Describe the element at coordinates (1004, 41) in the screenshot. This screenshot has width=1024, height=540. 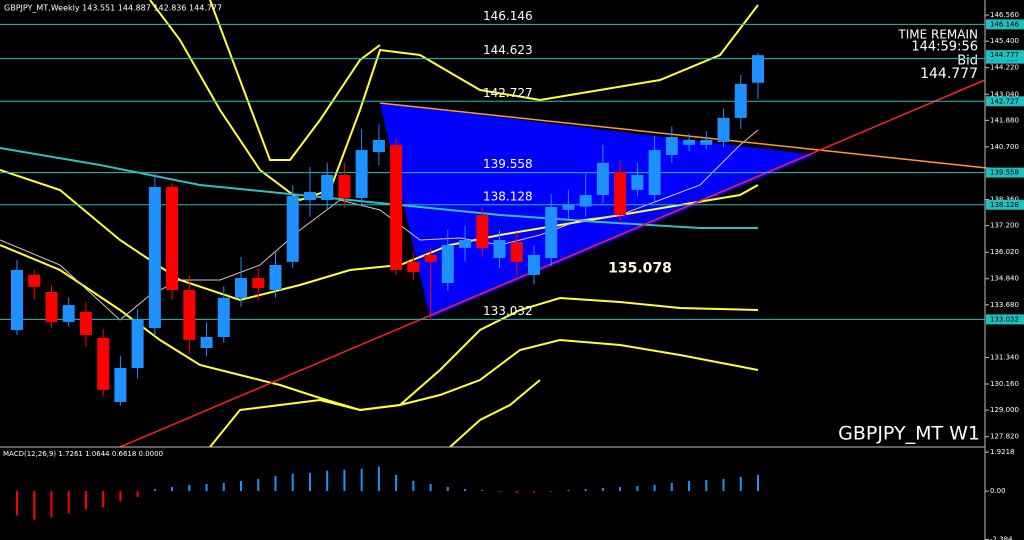
I see `y-tick-label: 145.400` at that location.